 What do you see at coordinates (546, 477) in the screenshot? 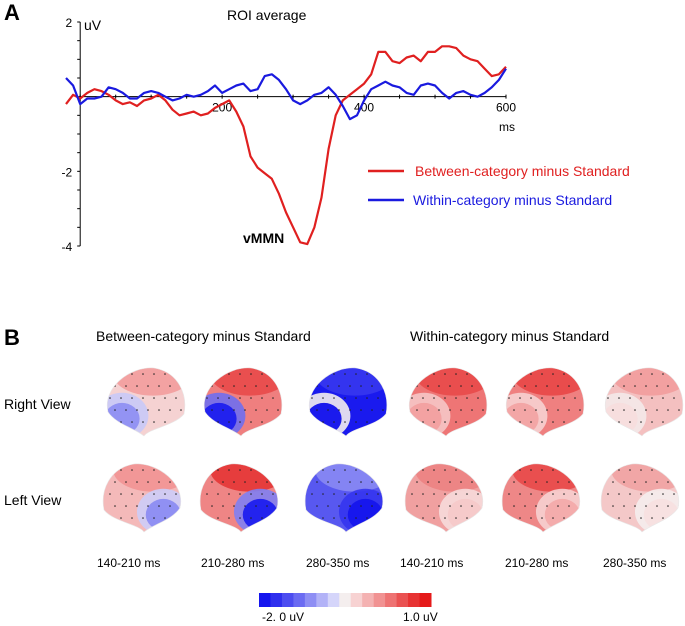
I see `map-top-region` at bounding box center [546, 477].